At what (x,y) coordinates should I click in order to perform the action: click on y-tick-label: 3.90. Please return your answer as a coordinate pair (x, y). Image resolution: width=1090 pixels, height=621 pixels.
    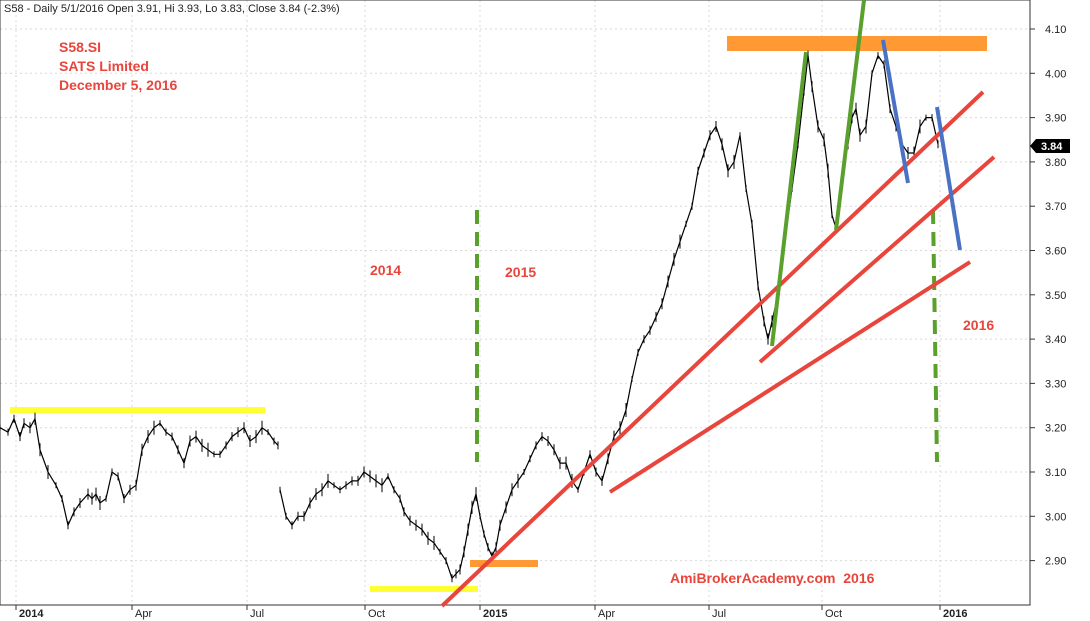
    Looking at the image, I should click on (1055, 119).